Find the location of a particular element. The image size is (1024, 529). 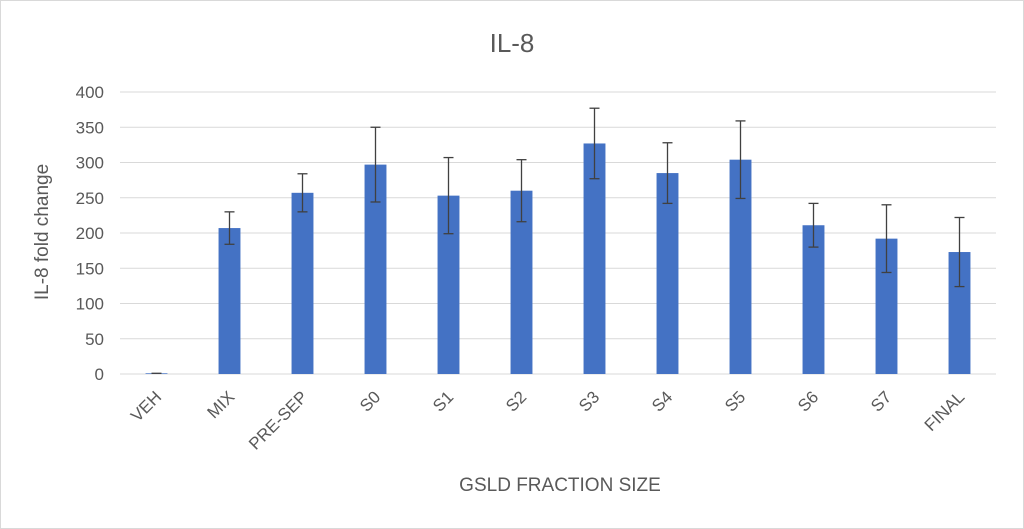

y-tick-label: 0 is located at coordinates (99, 374).